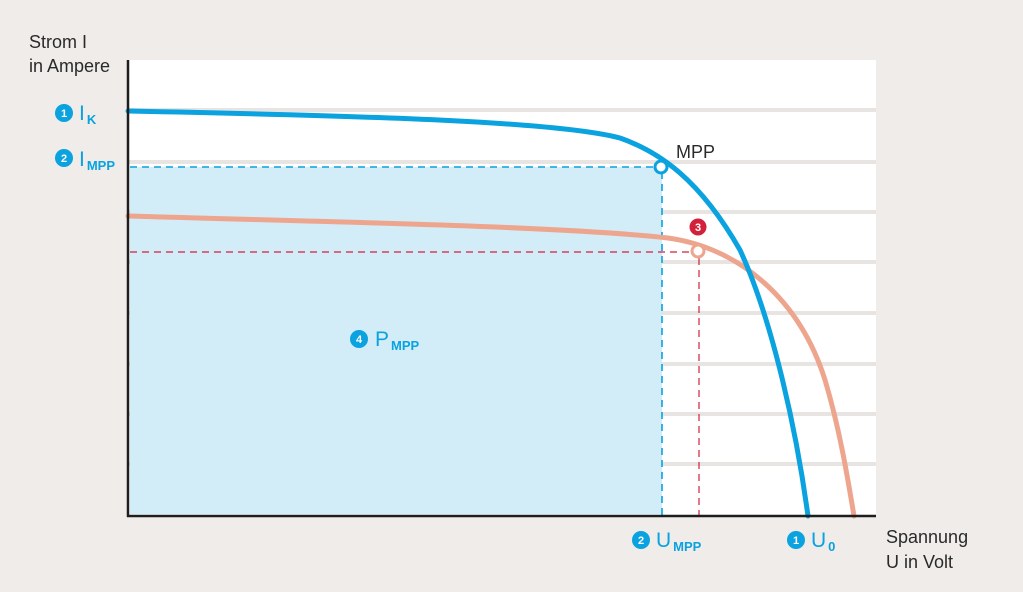 The width and height of the screenshot is (1023, 592). What do you see at coordinates (695, 152) in the screenshot?
I see `mpp-point-label: MPP` at bounding box center [695, 152].